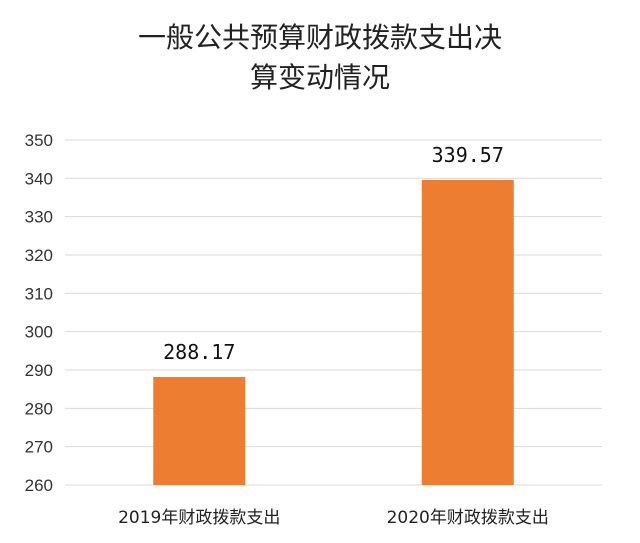 This screenshot has height=543, width=640. What do you see at coordinates (39, 140) in the screenshot?
I see `y-tick-label: 350` at bounding box center [39, 140].